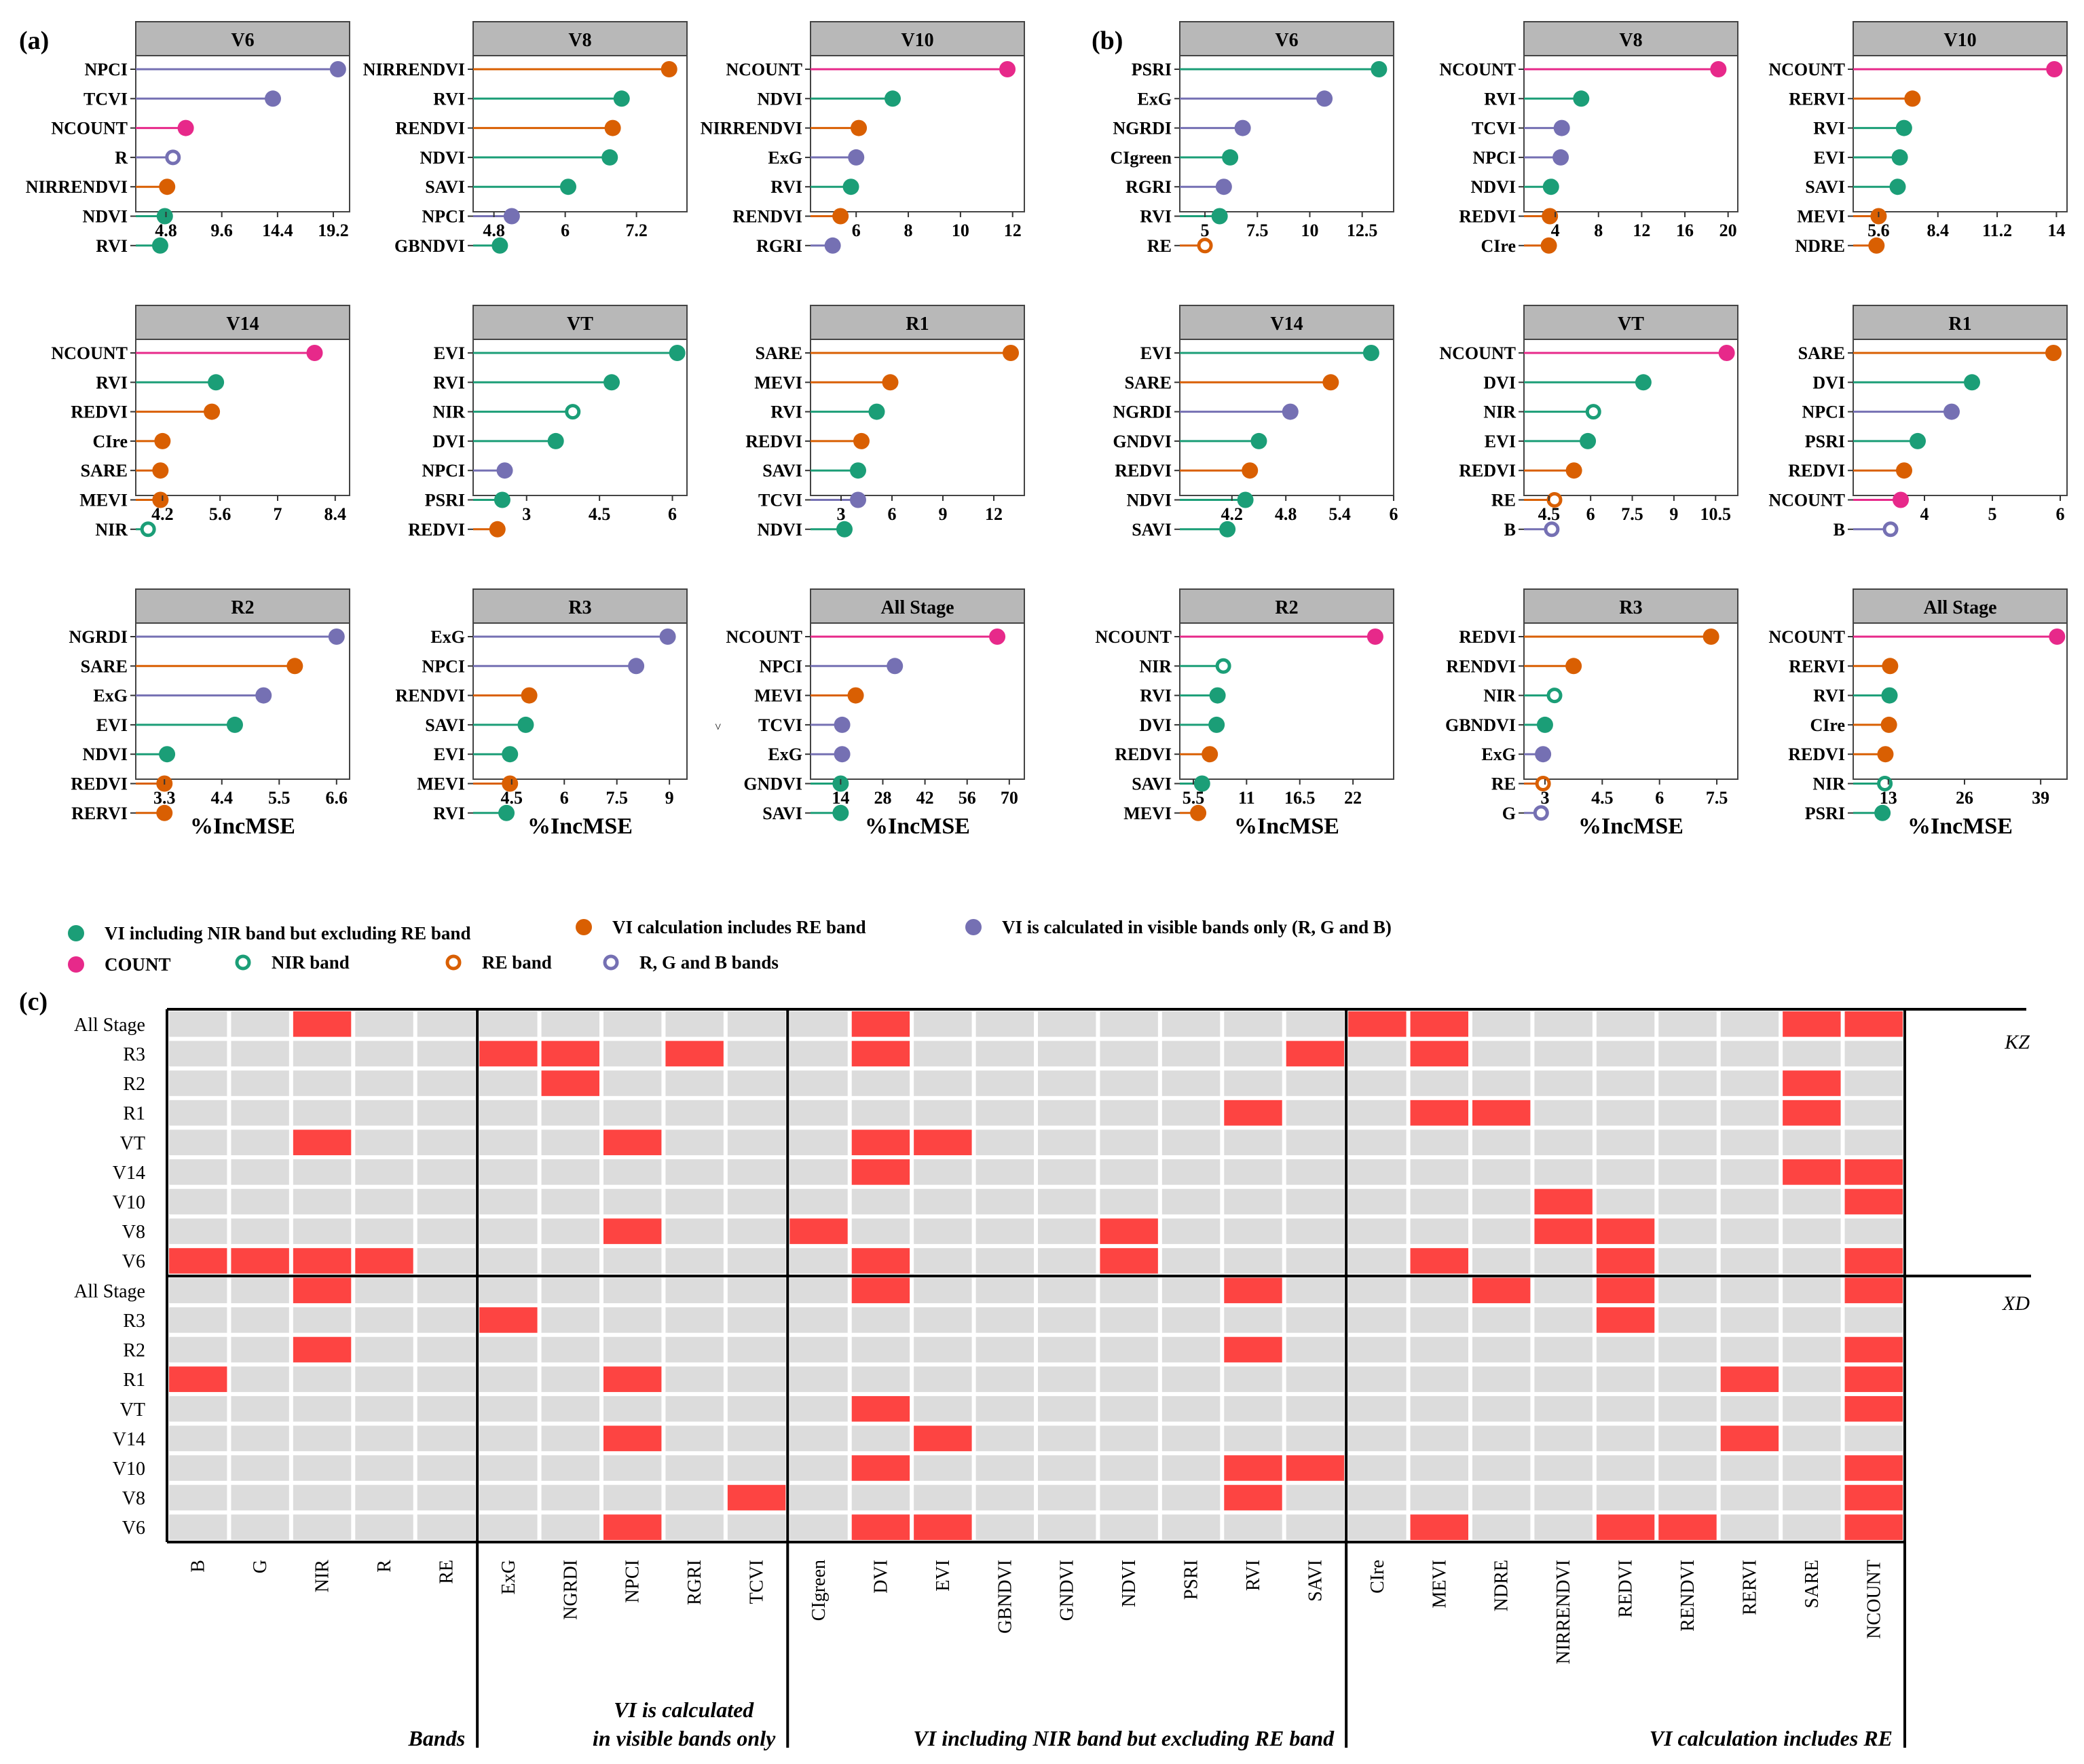 This screenshot has width=2084, height=1764. I want to click on legend-label: R, G and B bands, so click(709, 963).